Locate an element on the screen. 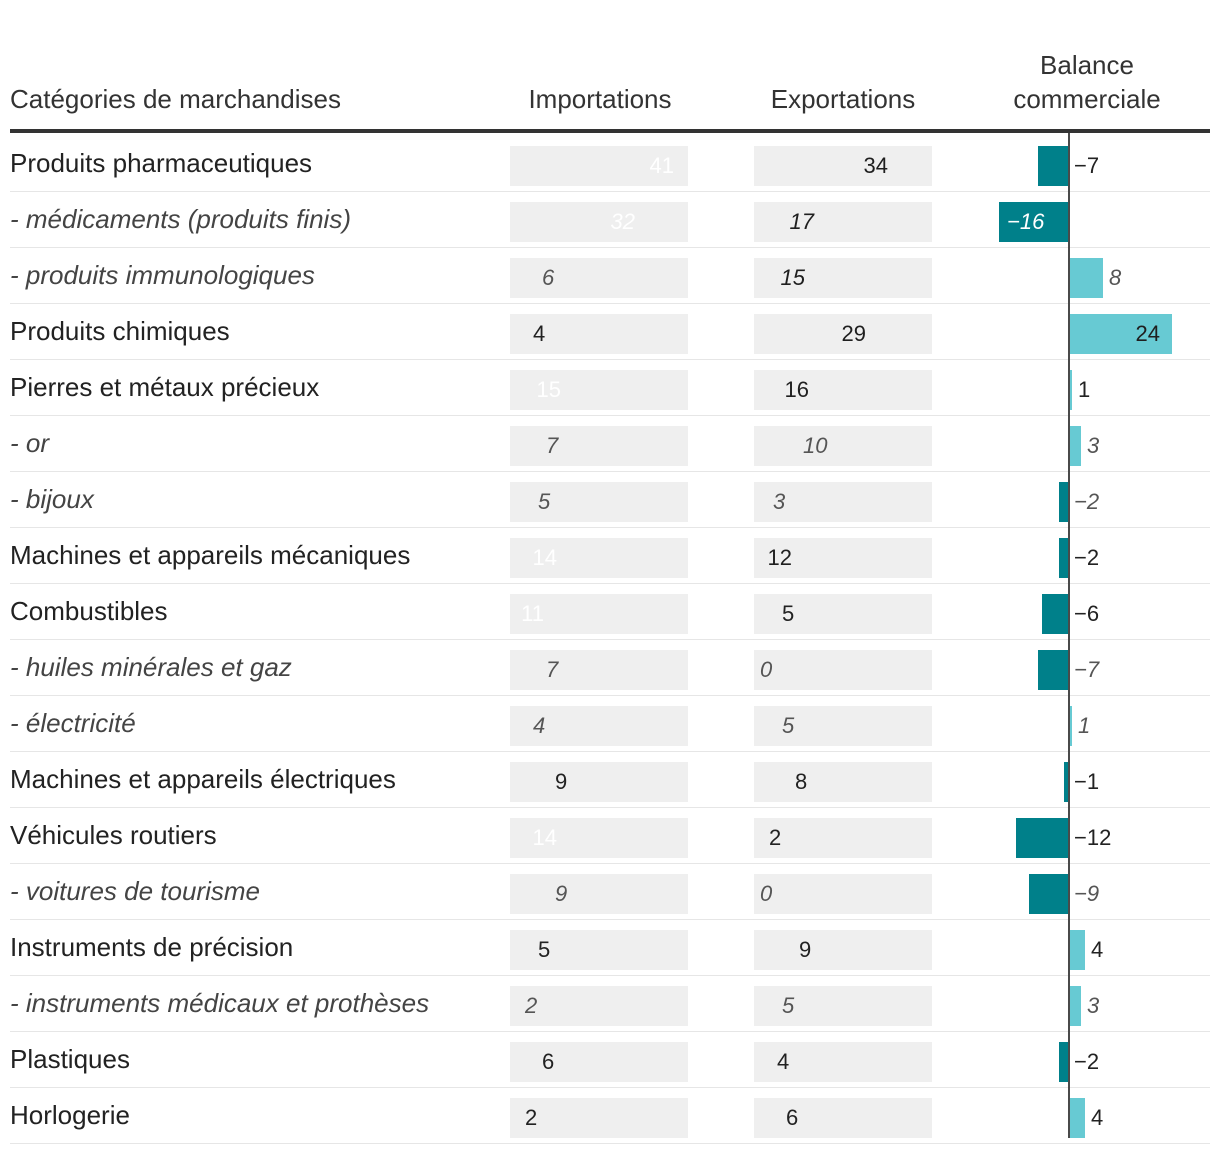 The width and height of the screenshot is (1220, 1150). exports-track: 29 is located at coordinates (843, 334).